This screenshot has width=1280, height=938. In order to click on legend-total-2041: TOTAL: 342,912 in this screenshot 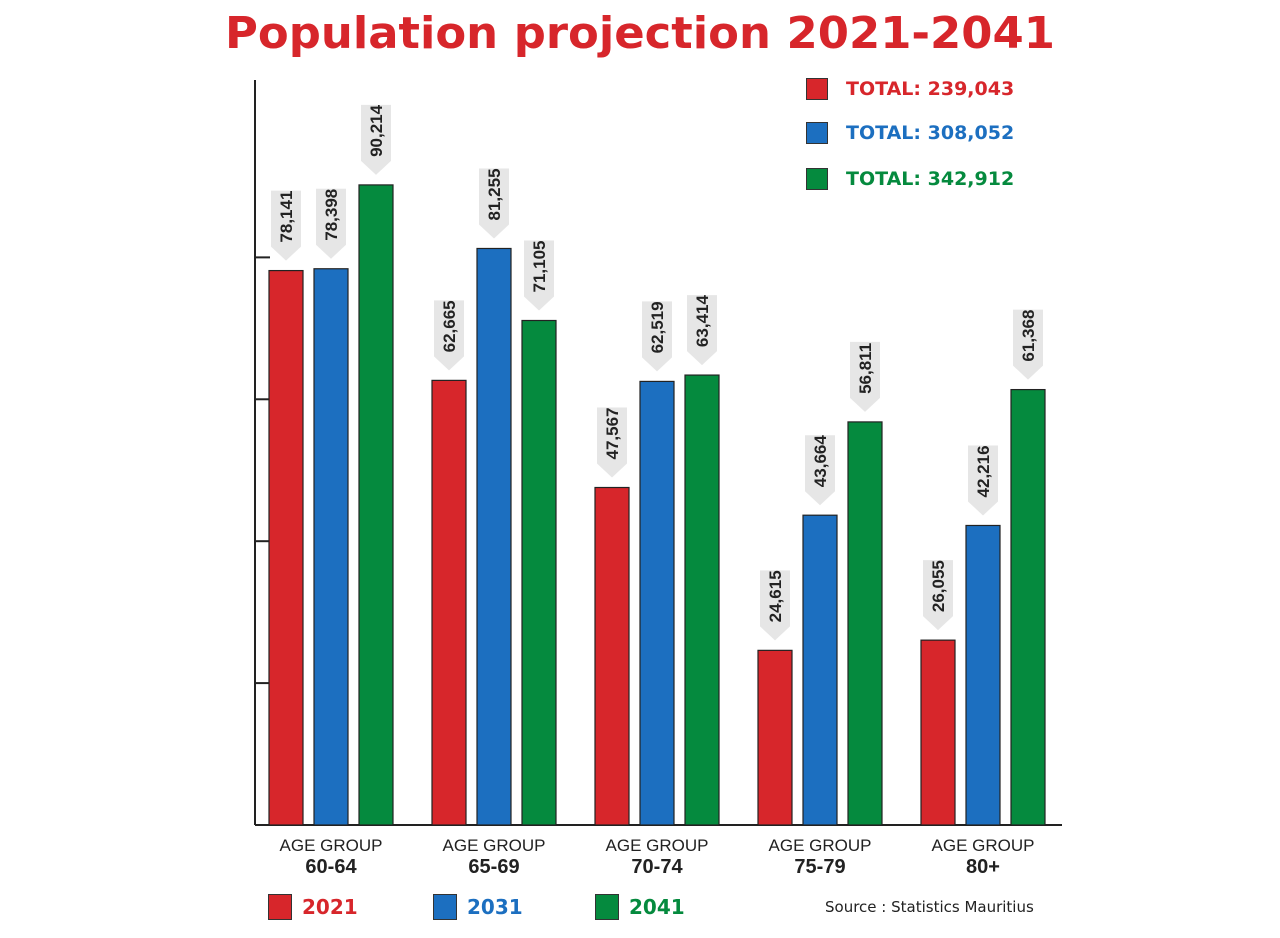, I will do `click(910, 179)`.